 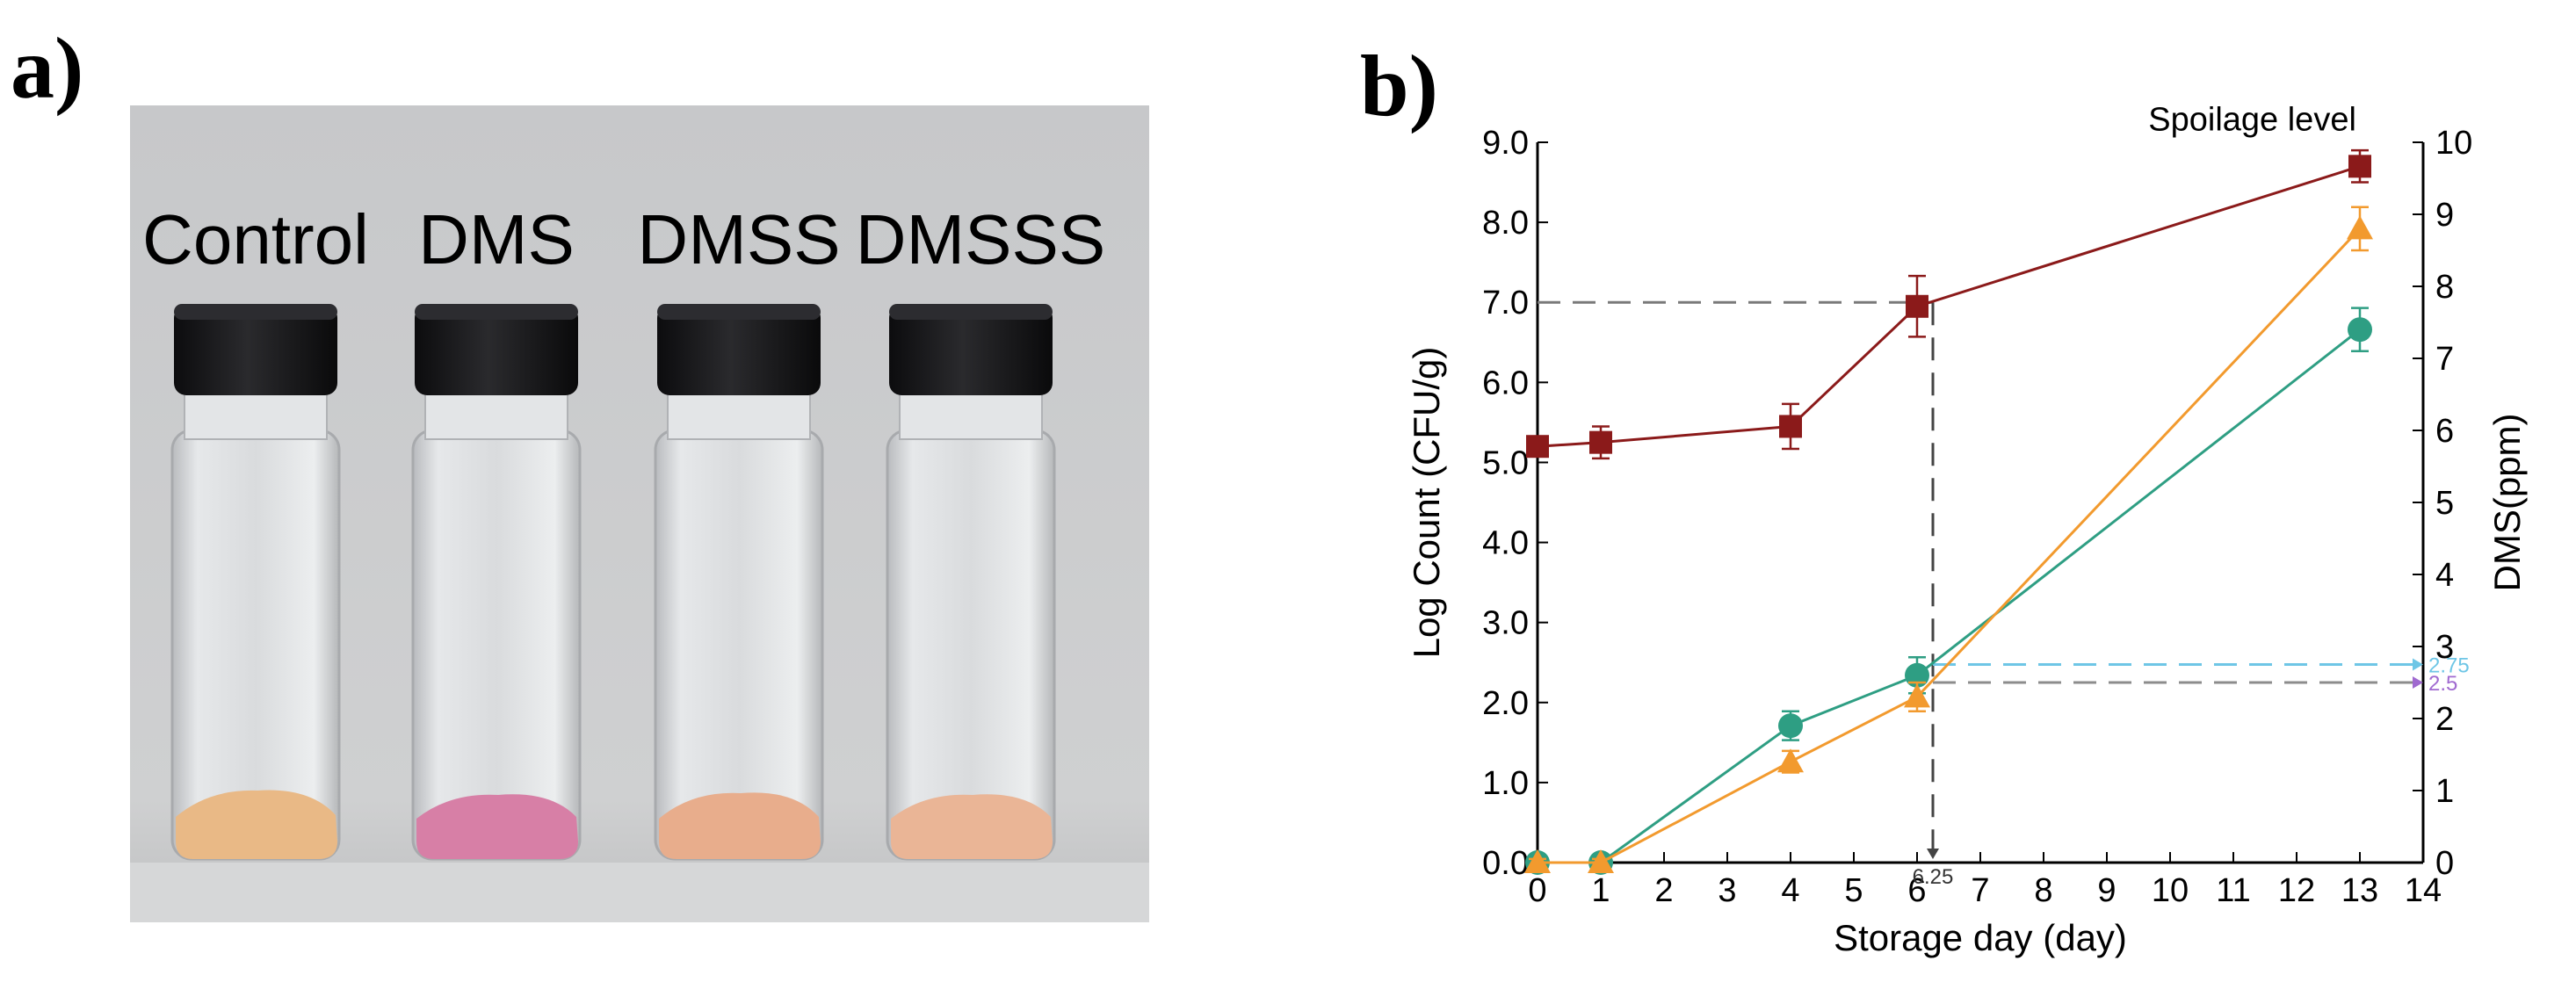 What do you see at coordinates (2444, 863) in the screenshot?
I see `y2-tick-label: 0` at bounding box center [2444, 863].